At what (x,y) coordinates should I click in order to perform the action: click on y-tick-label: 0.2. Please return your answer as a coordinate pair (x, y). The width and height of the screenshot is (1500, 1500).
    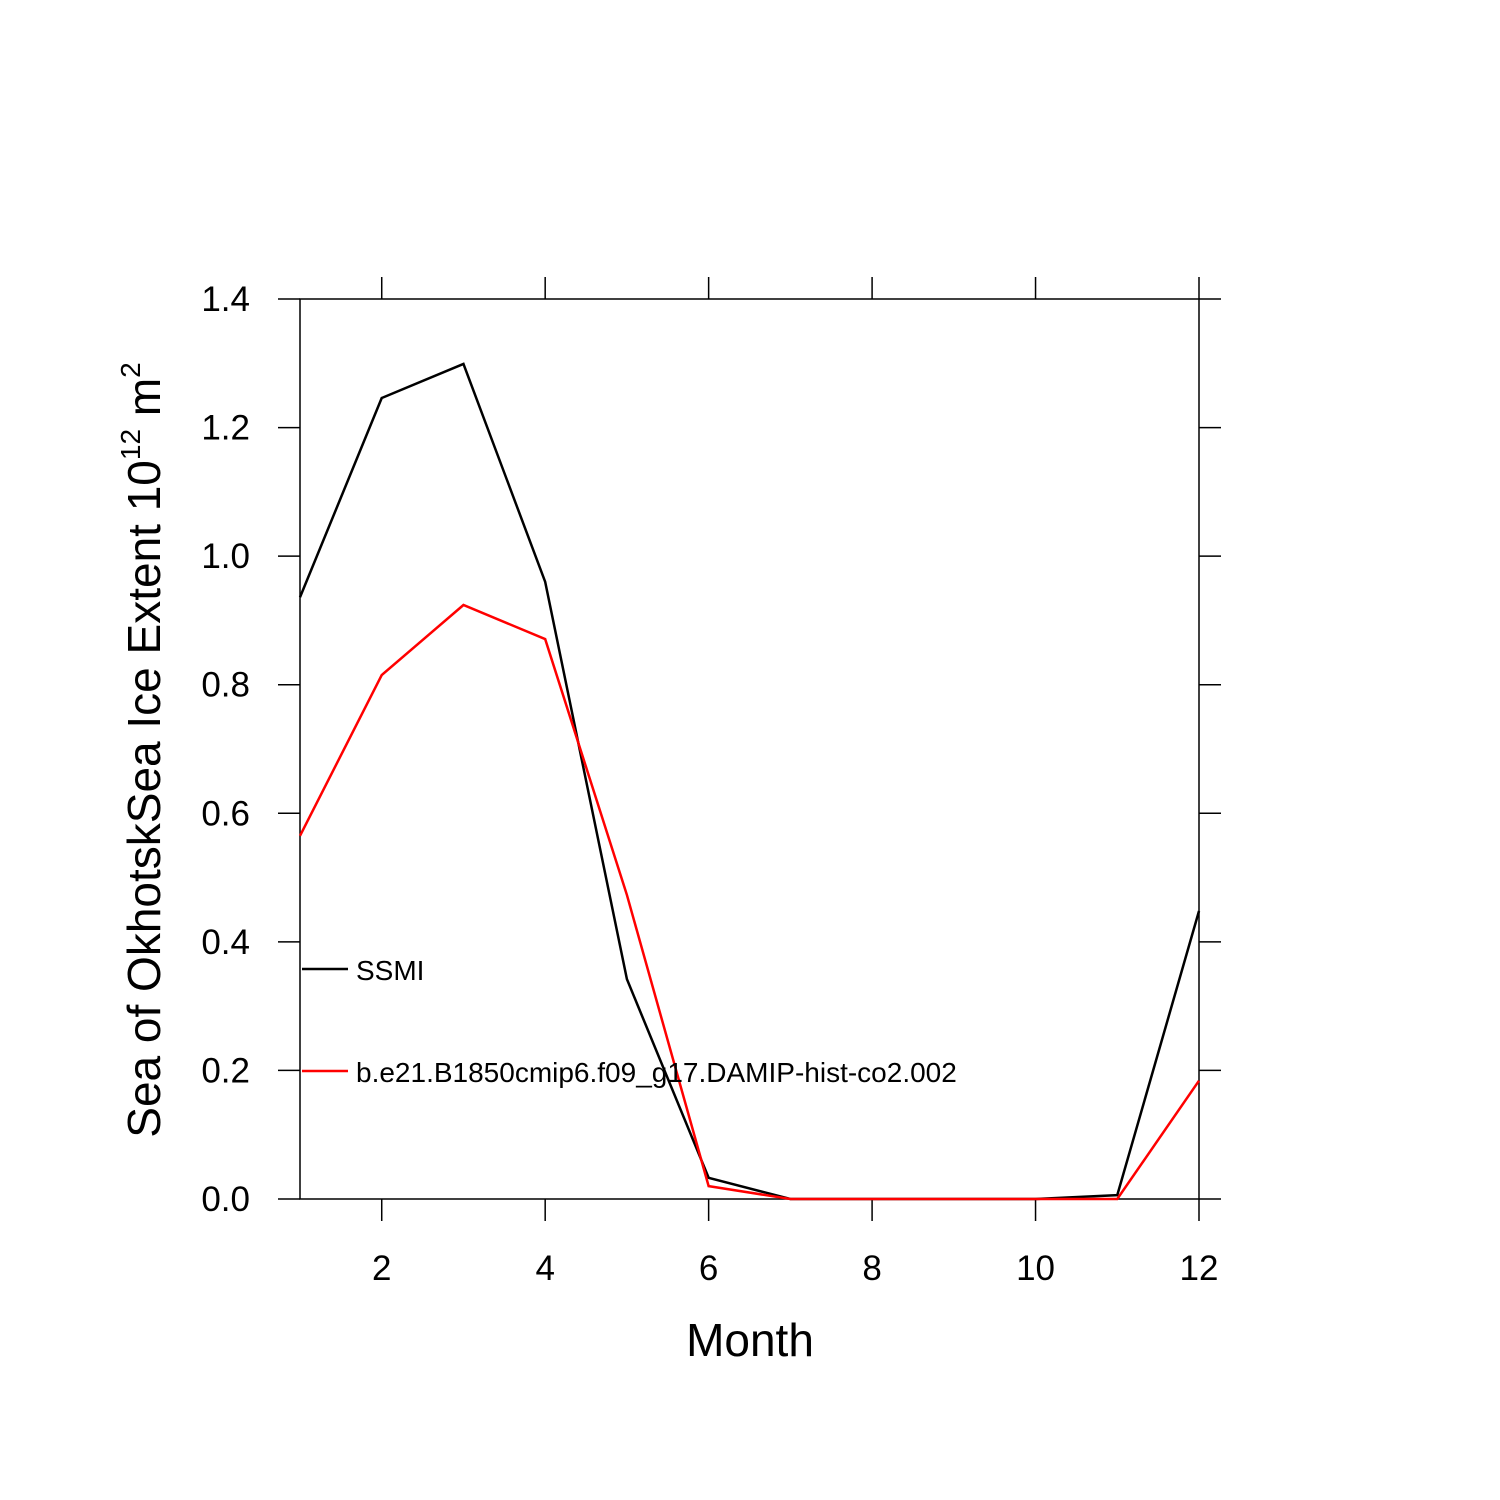
    Looking at the image, I should click on (225, 1070).